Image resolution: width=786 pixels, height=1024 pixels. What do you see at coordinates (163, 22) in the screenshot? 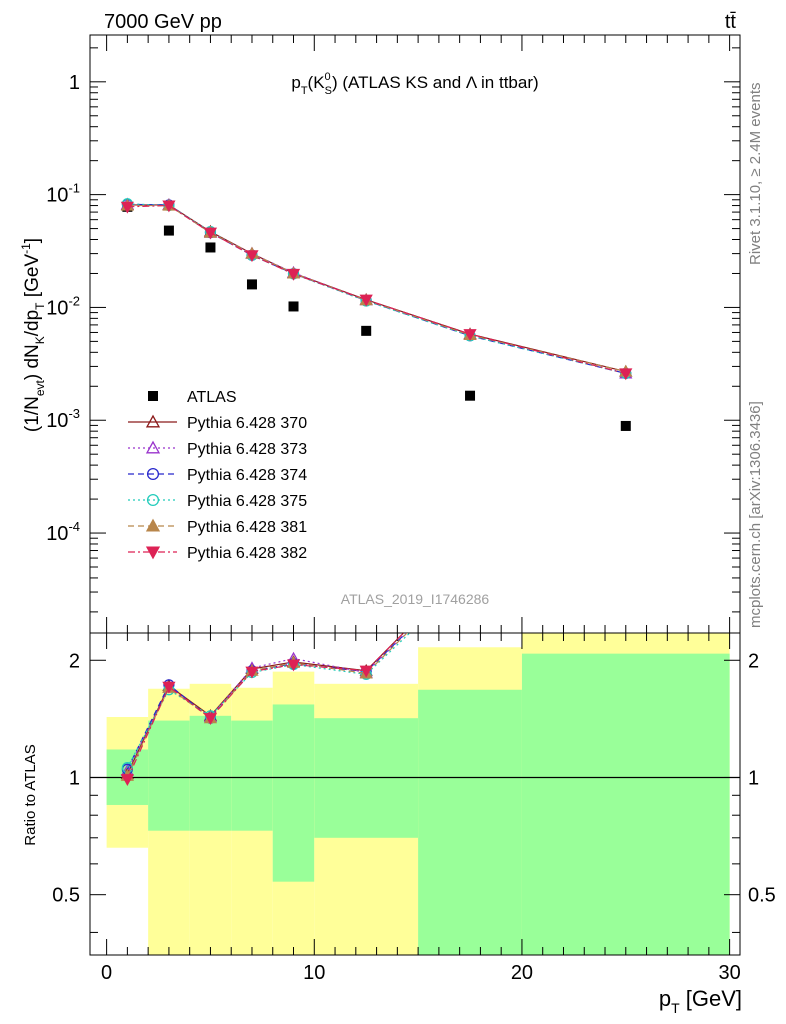
I see `header-left: 7000 GeV pp` at bounding box center [163, 22].